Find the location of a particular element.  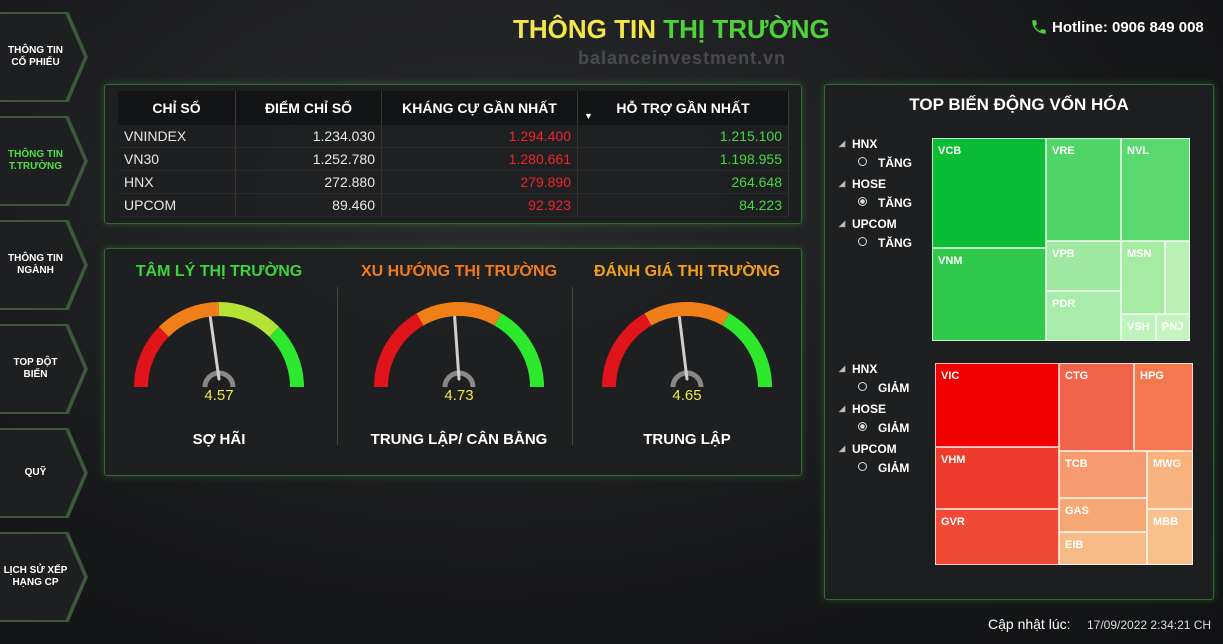

column-header-text: KHÁNG CỰ GẦN NHẤT is located at coordinates (479, 108).